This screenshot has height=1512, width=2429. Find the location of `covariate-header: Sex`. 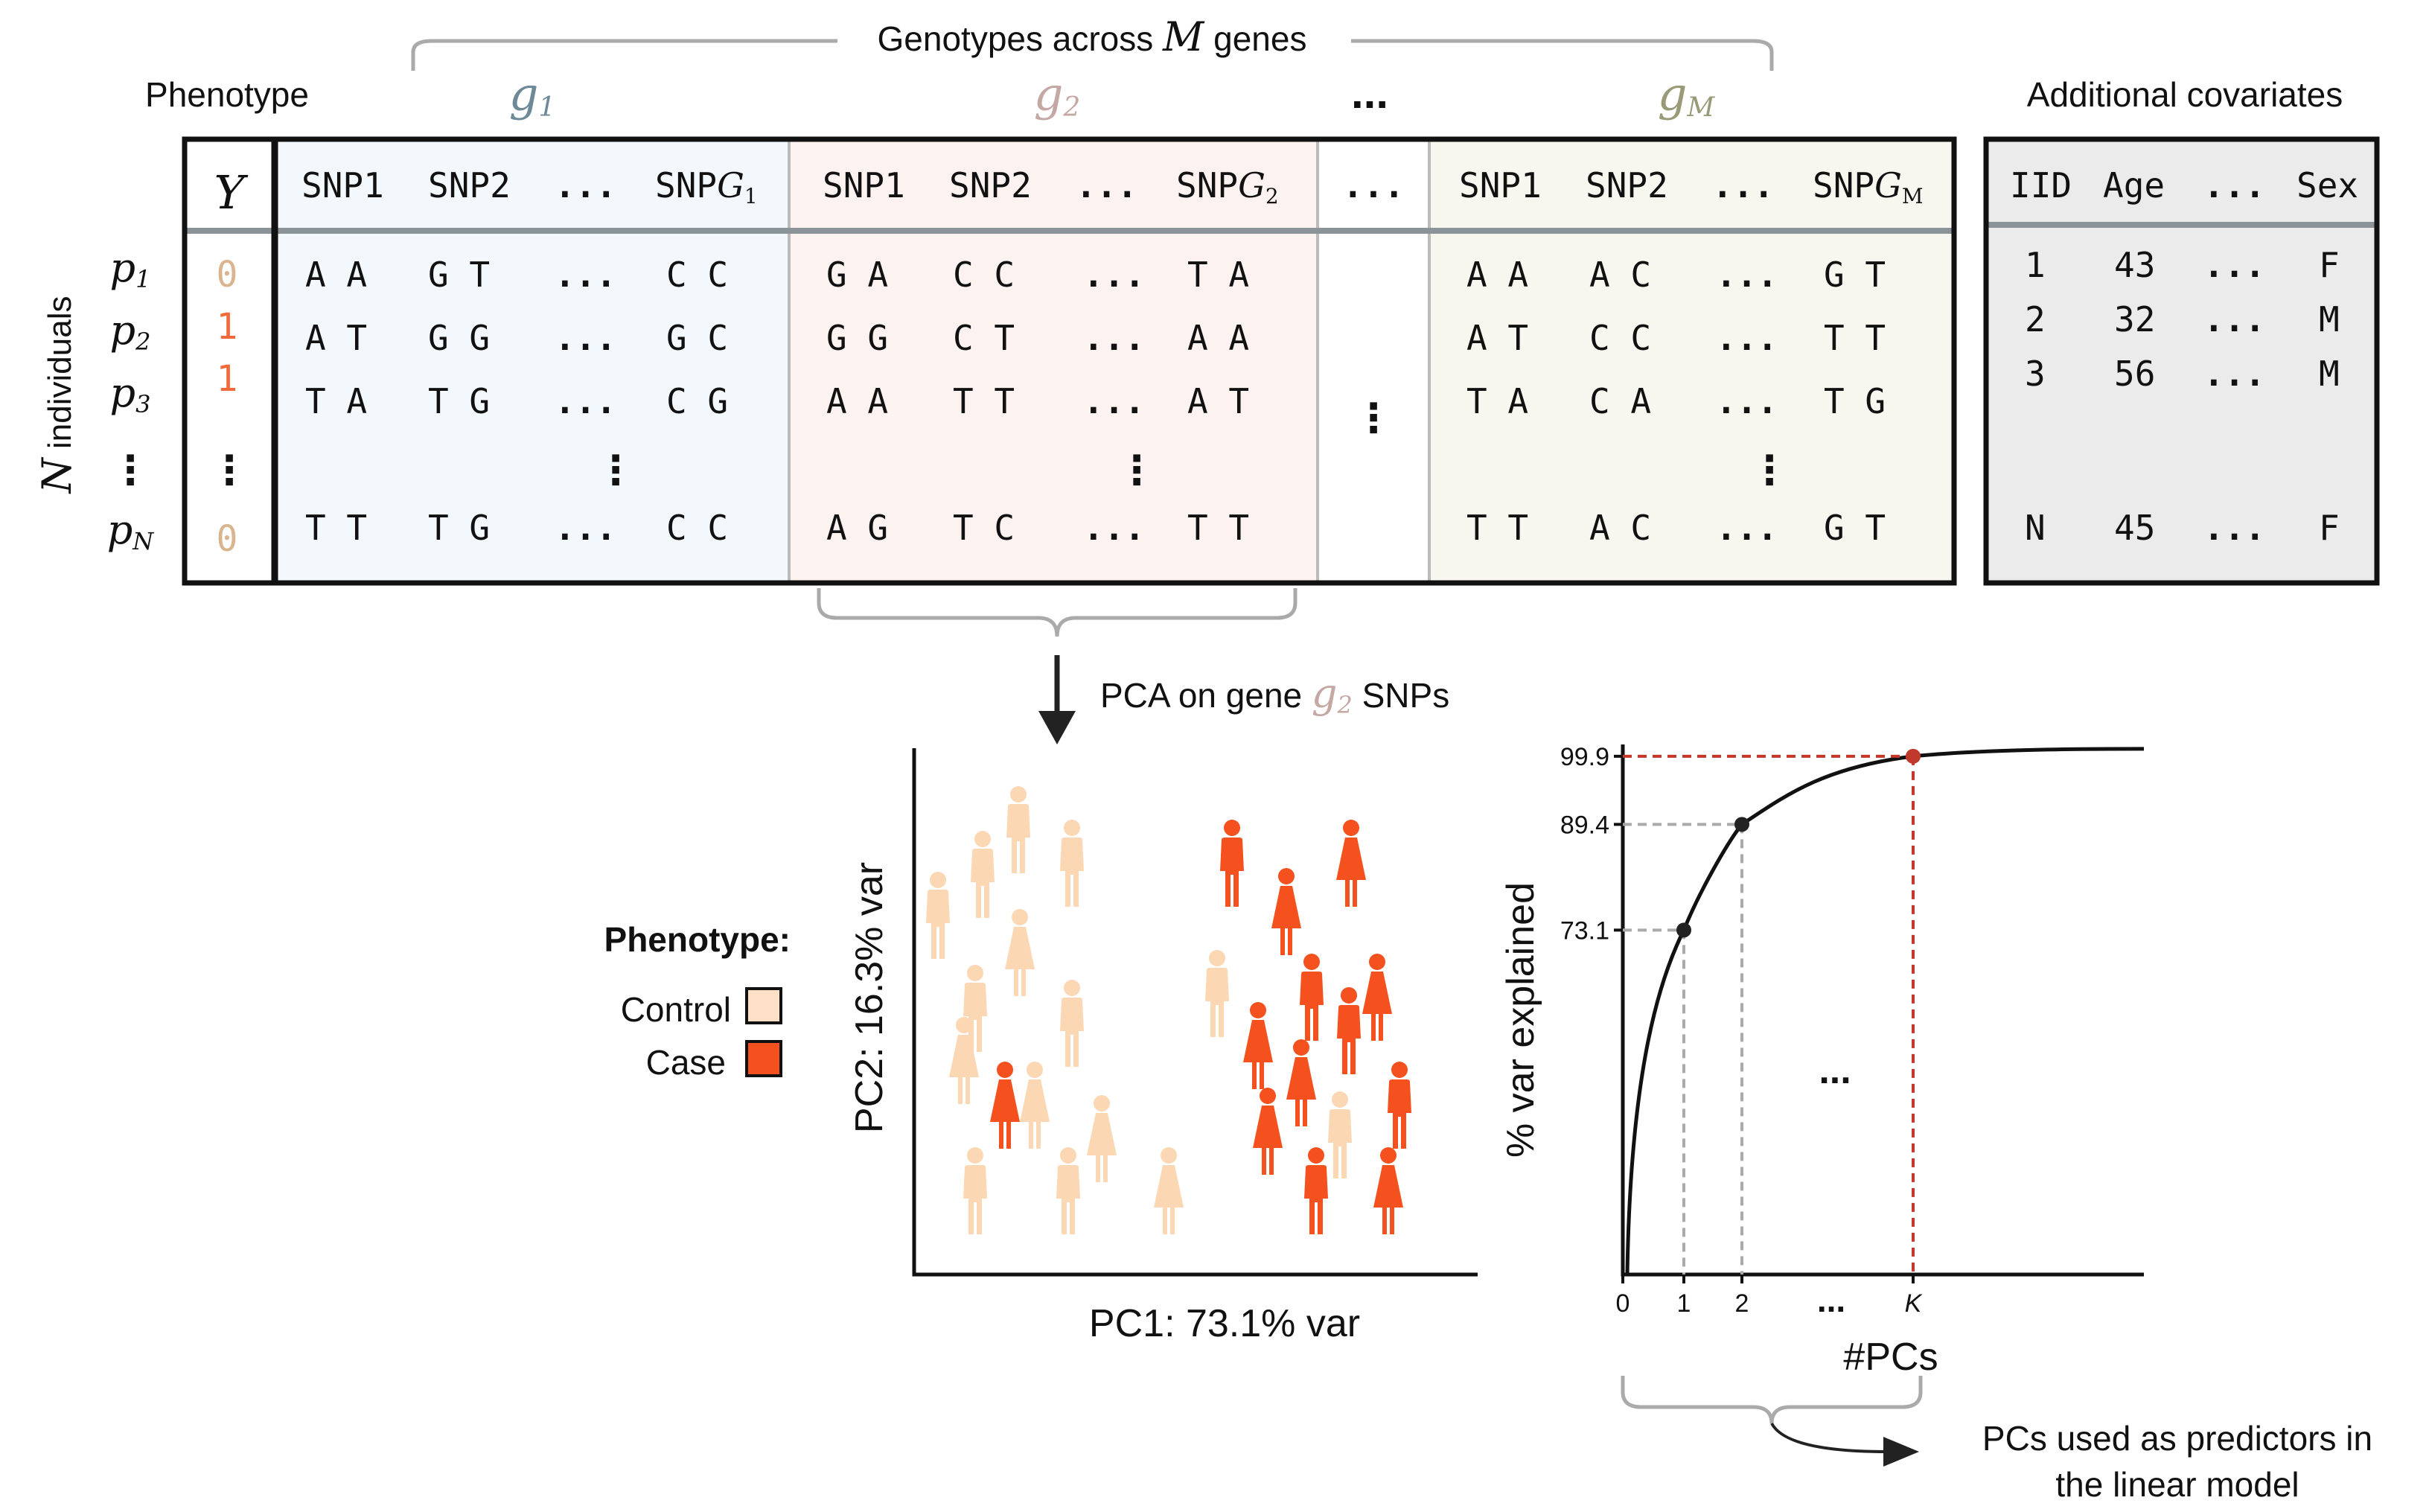

covariate-header: Sex is located at coordinates (2327, 185).